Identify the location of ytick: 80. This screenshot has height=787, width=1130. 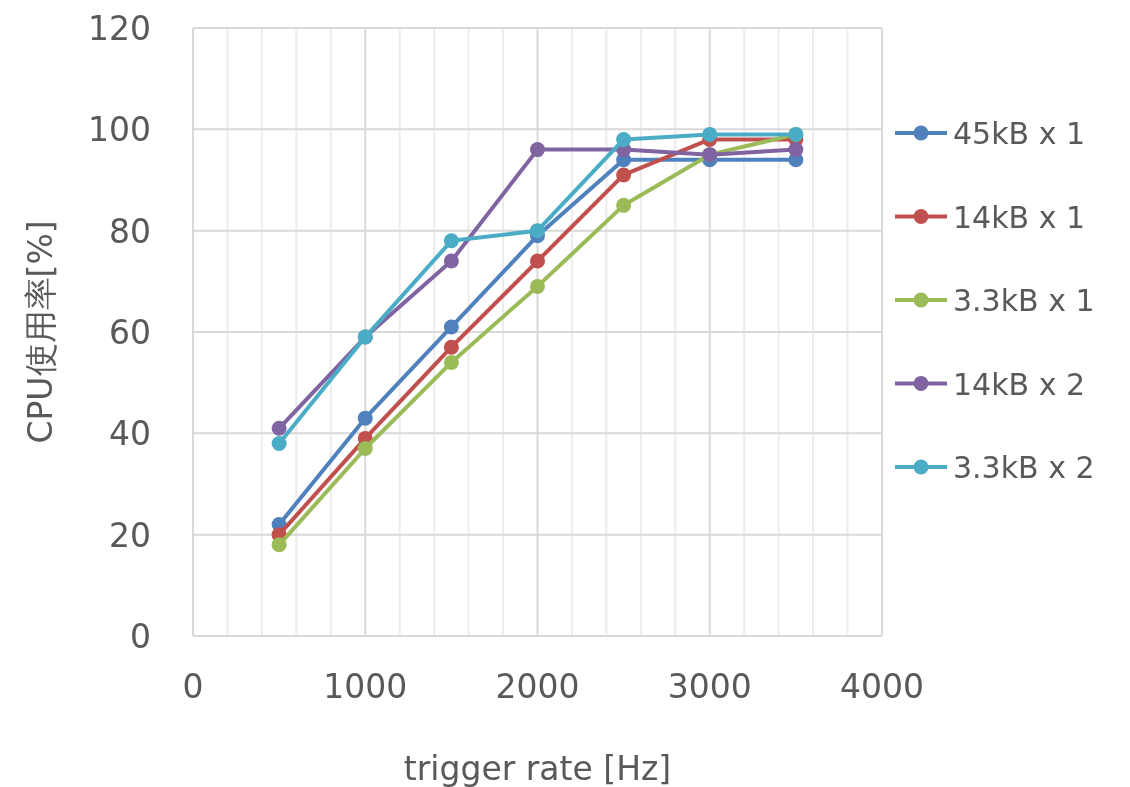
(130, 231).